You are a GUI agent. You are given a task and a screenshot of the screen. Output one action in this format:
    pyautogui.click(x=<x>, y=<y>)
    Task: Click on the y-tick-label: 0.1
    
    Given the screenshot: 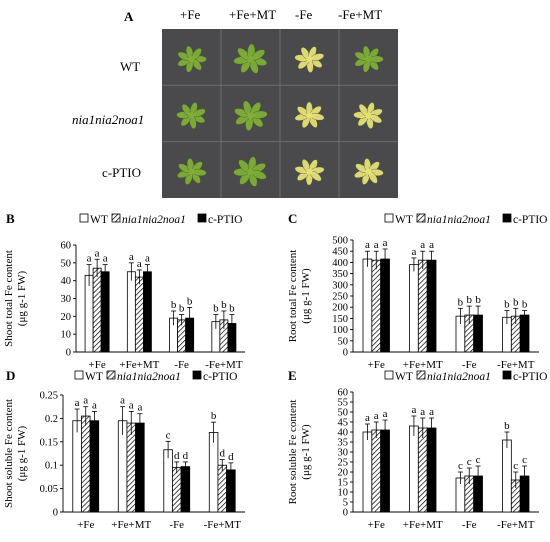 What is the action you would take?
    pyautogui.click(x=51, y=466)
    